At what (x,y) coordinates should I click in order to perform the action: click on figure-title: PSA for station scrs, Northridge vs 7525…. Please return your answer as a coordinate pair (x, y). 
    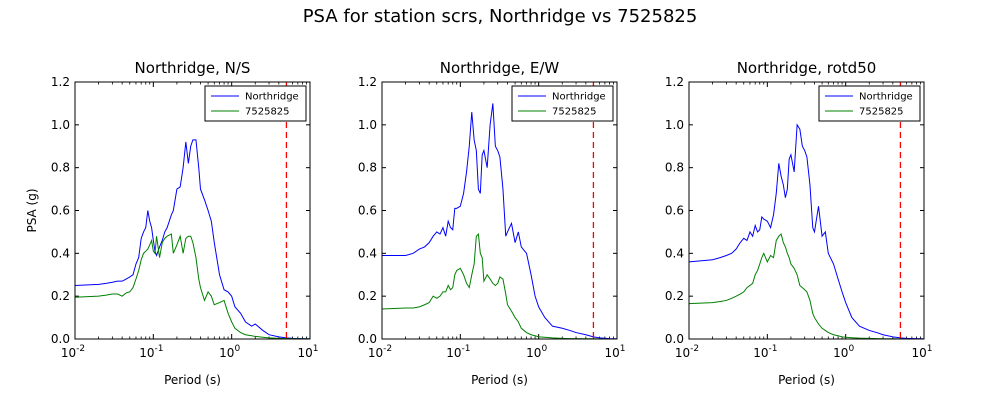
    Looking at the image, I should click on (500, 16).